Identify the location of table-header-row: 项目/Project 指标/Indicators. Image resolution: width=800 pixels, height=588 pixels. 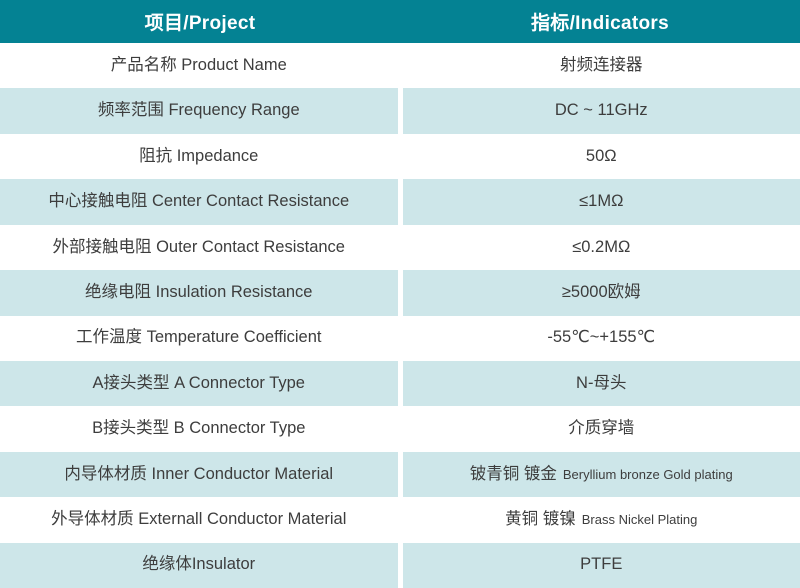
(400, 21).